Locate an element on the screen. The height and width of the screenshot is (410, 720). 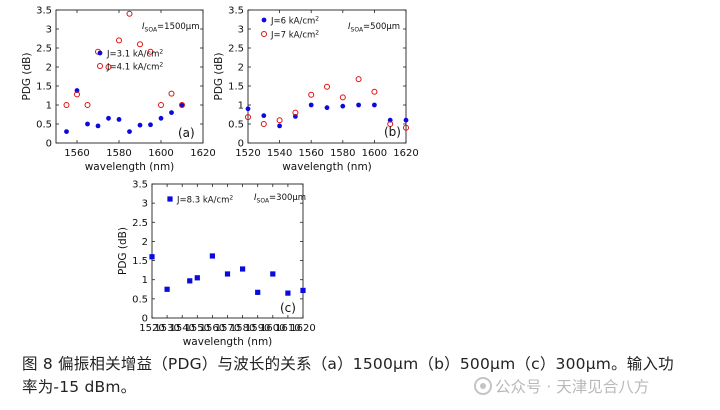
legend-label: J=8.3 kA/cm2 is located at coordinates (204, 200).